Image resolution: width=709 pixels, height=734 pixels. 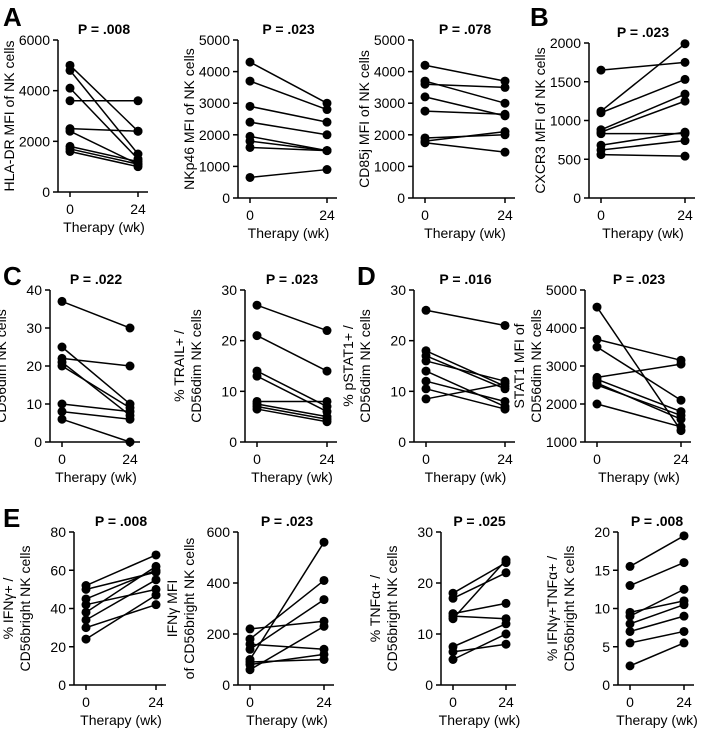 What do you see at coordinates (9, 116) in the screenshot?
I see `y-axis-label: HLA-DR MFI of NK cells` at bounding box center [9, 116].